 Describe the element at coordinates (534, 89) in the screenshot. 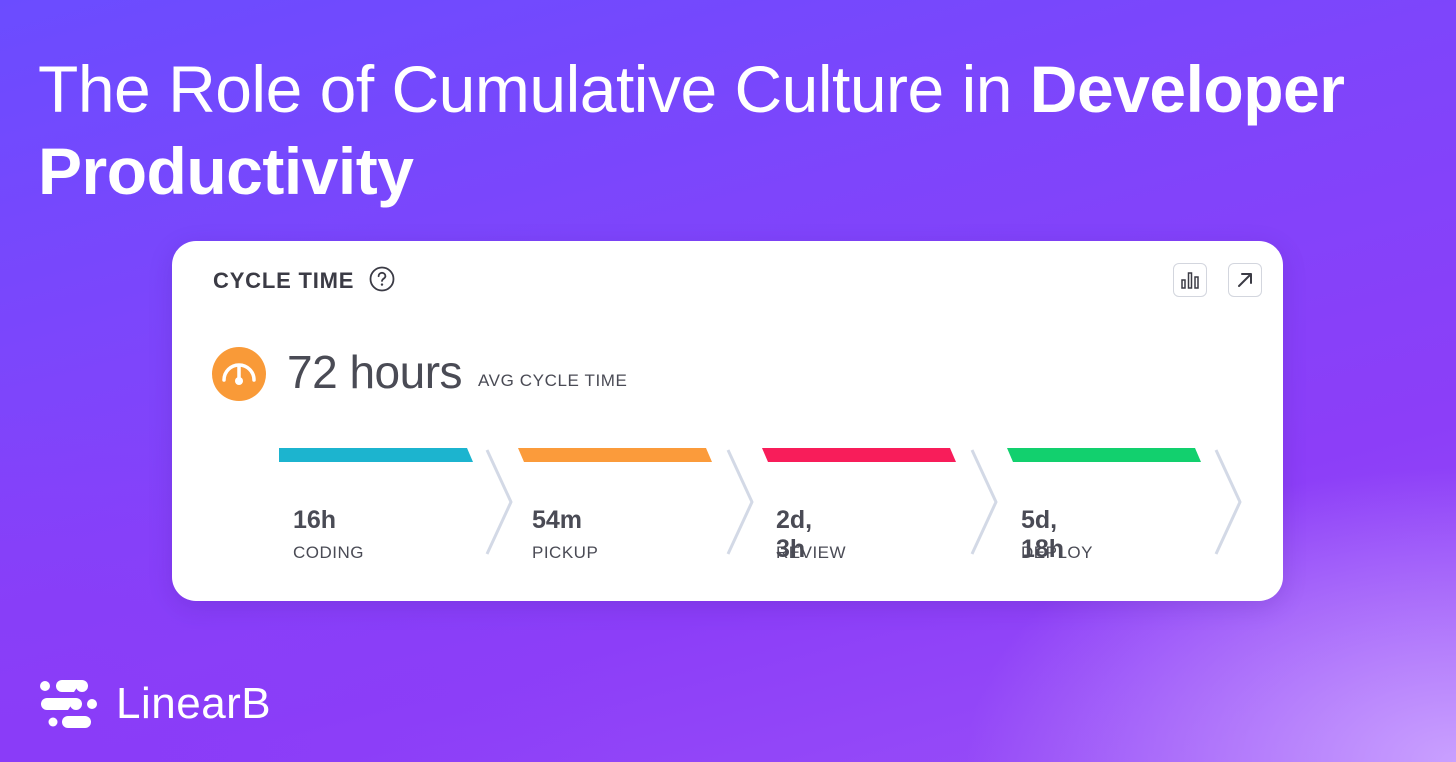

I see `headline-regular: The Role of Cumulative Culture in` at that location.